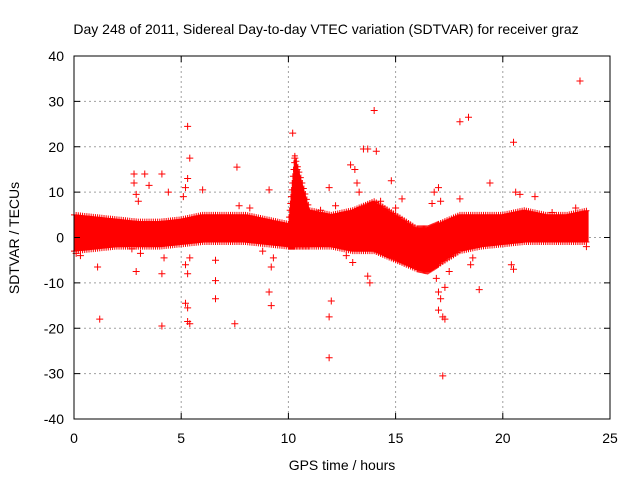 Image resolution: width=640 pixels, height=480 pixels. Describe the element at coordinates (289, 438) in the screenshot. I see `x-tick-label: 10` at that location.